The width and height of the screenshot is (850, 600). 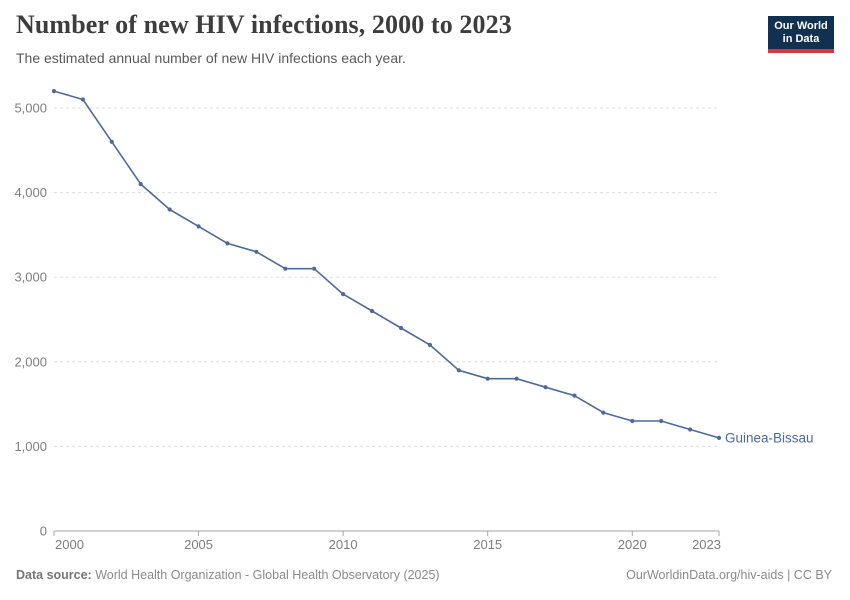 What do you see at coordinates (801, 39) in the screenshot?
I see `owid-logo-line2: in Data` at bounding box center [801, 39].